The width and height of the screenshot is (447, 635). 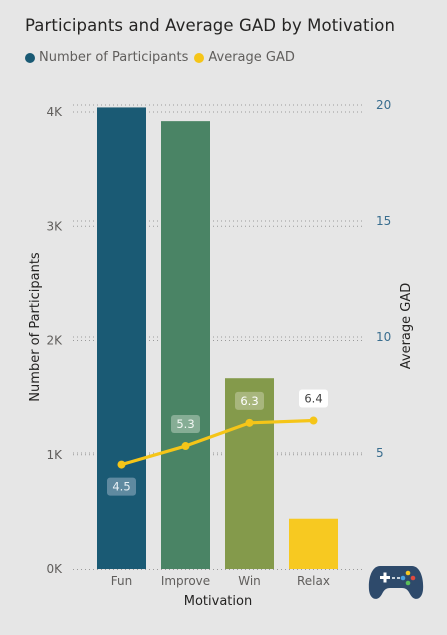 I want to click on line-average-gad, so click(x=217, y=442).